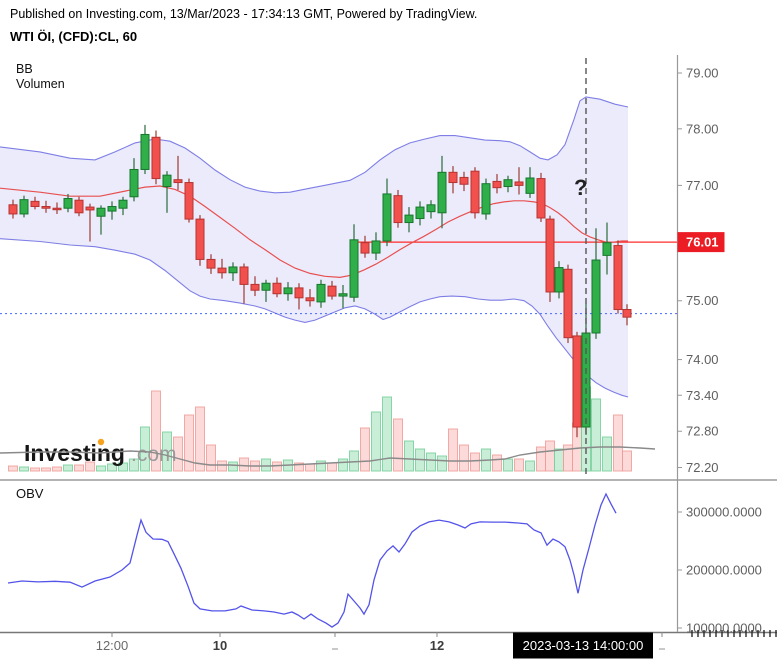 This screenshot has width=777, height=663. I want to click on faint-time-mark, so click(335, 649).